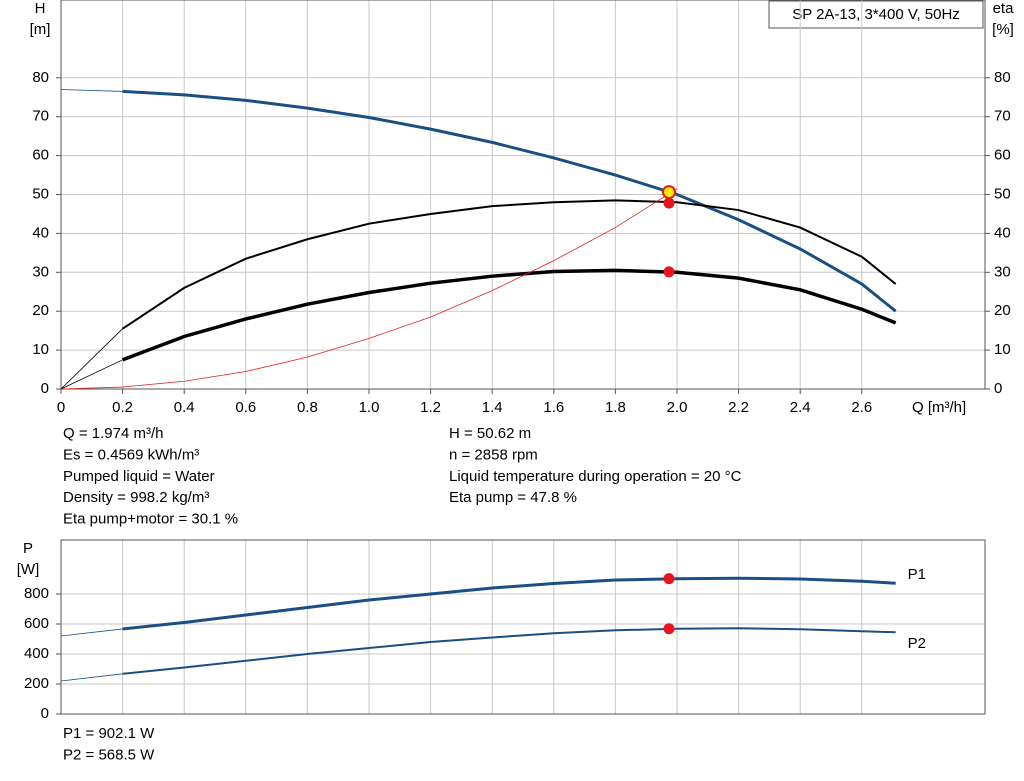 The width and height of the screenshot is (1024, 781). Describe the element at coordinates (40, 232) in the screenshot. I see `y-tick-label: 40` at that location.